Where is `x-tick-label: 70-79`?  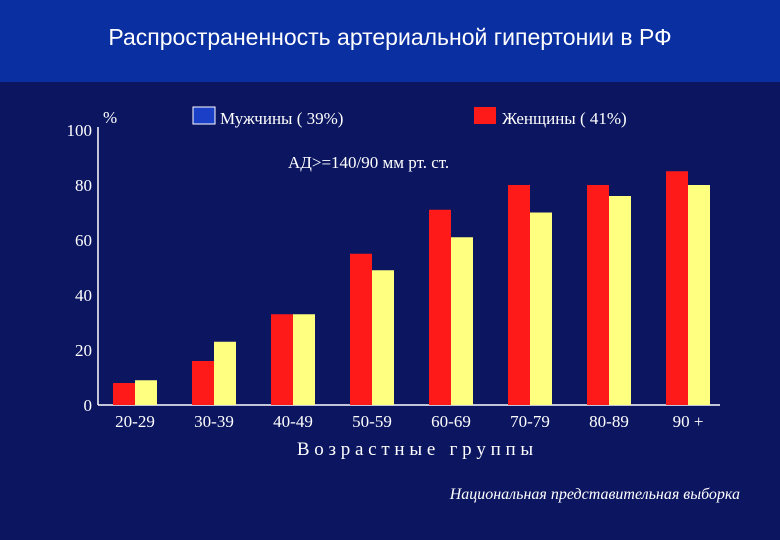
x-tick-label: 70-79 is located at coordinates (530, 421).